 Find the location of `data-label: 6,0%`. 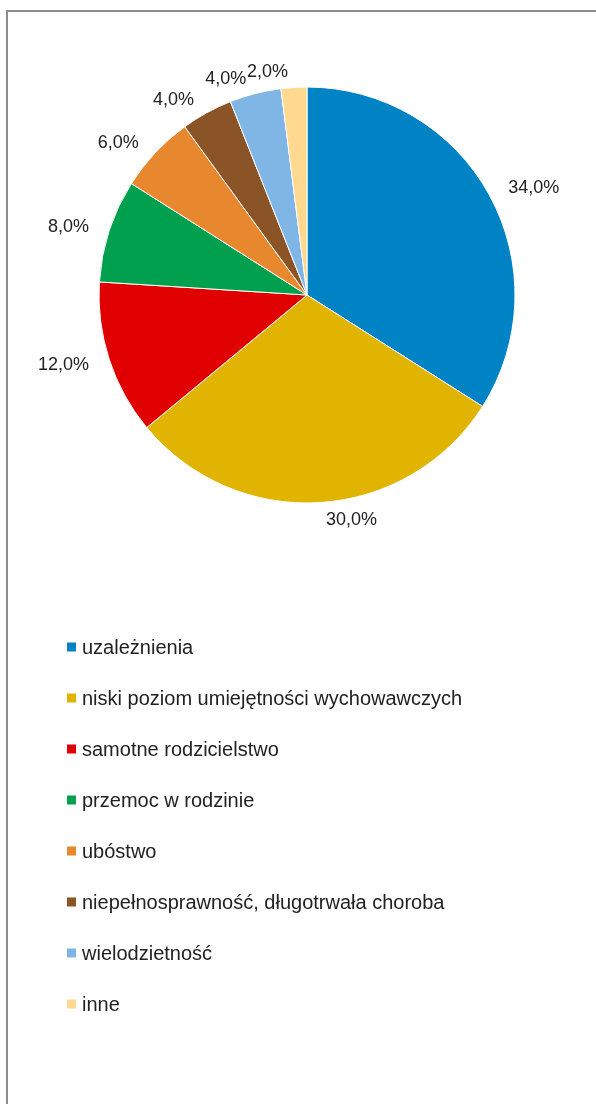

data-label: 6,0% is located at coordinates (118, 141).